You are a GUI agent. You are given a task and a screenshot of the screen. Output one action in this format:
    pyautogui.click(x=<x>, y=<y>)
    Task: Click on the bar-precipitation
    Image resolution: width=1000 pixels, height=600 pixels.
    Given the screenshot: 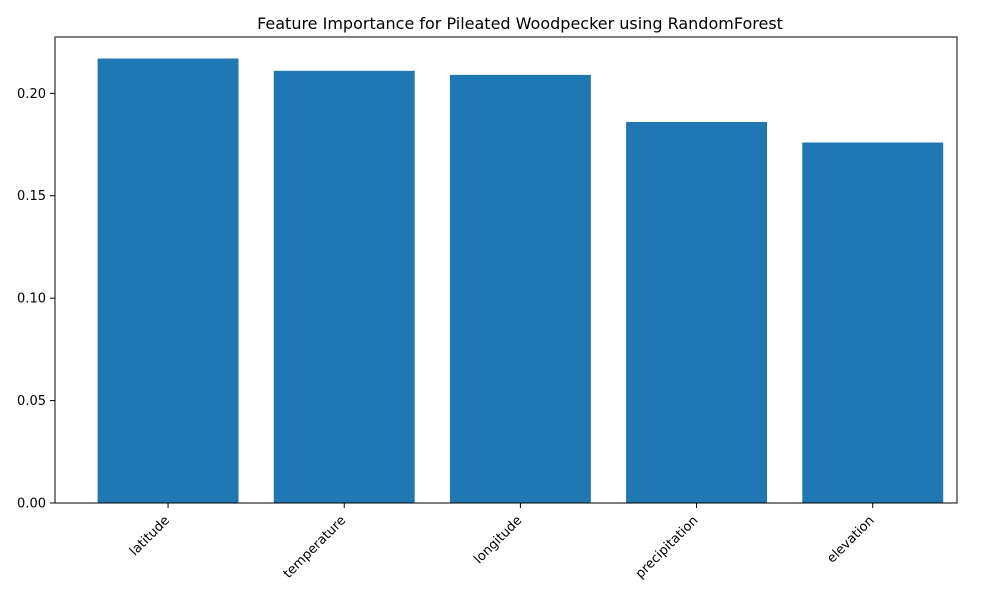 What is the action you would take?
    pyautogui.click(x=697, y=312)
    